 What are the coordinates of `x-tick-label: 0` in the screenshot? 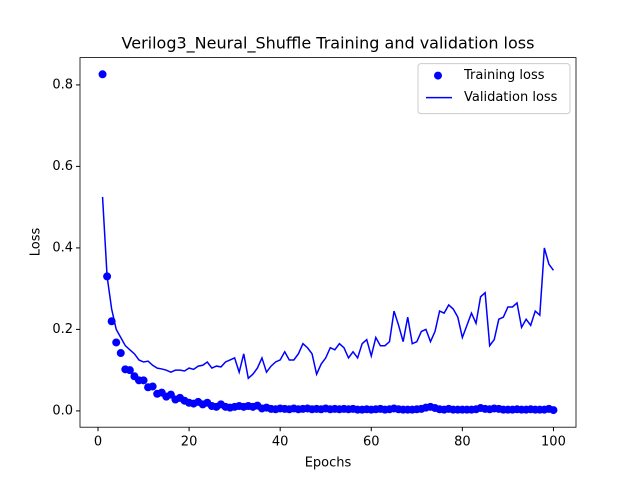 It's located at (98, 442).